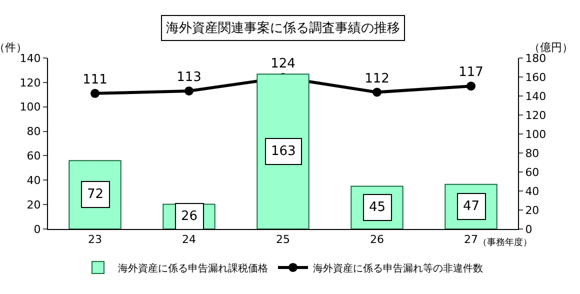  Describe the element at coordinates (551, 47) in the screenshot. I see `y2-axis-title: （億円）` at that location.